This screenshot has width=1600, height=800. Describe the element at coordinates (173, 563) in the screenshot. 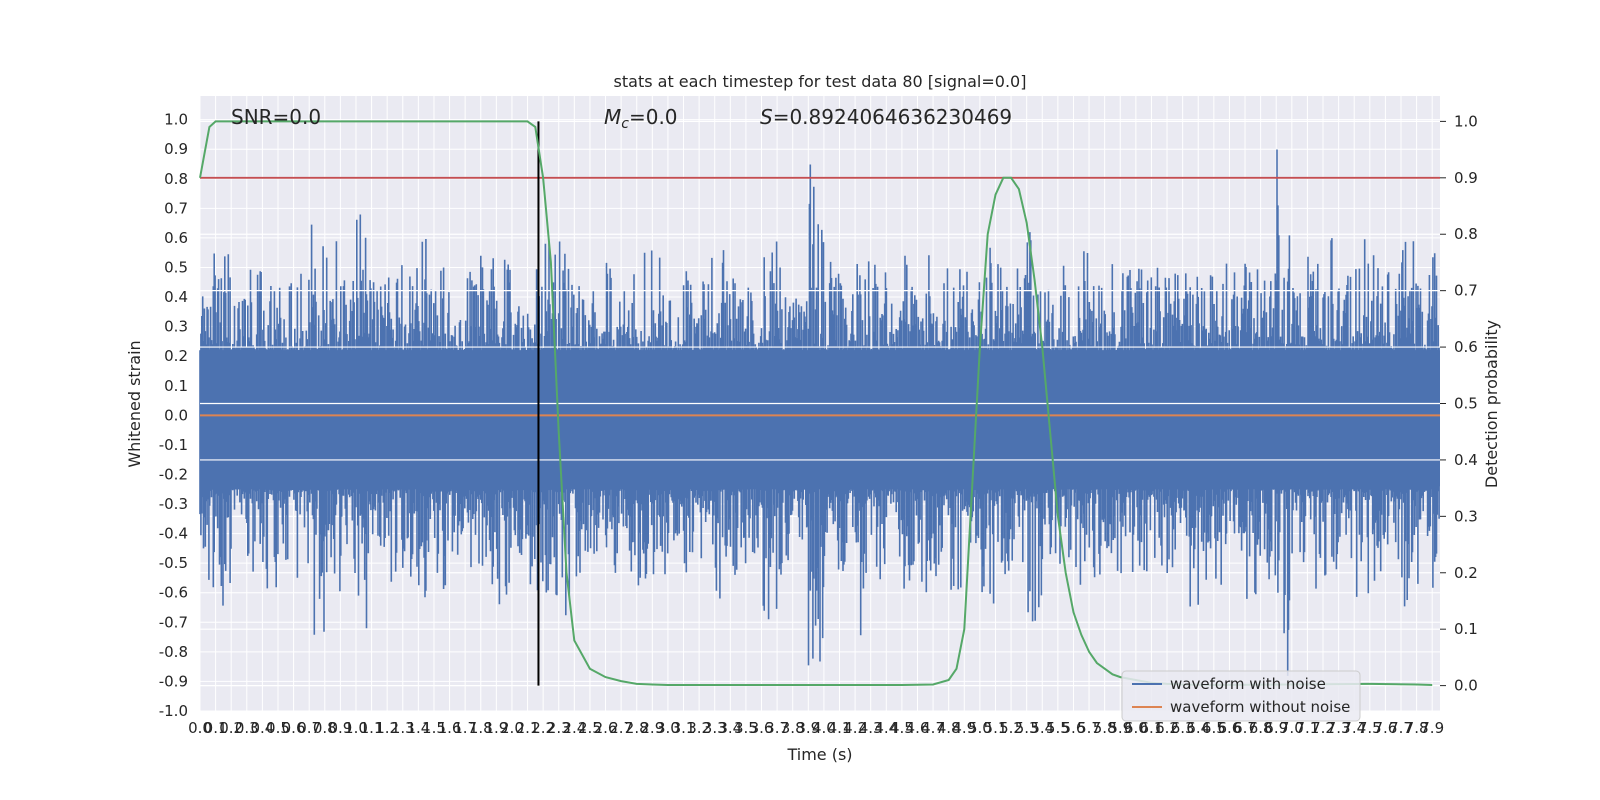

I see `y-tick-label: -0.5` at that location.